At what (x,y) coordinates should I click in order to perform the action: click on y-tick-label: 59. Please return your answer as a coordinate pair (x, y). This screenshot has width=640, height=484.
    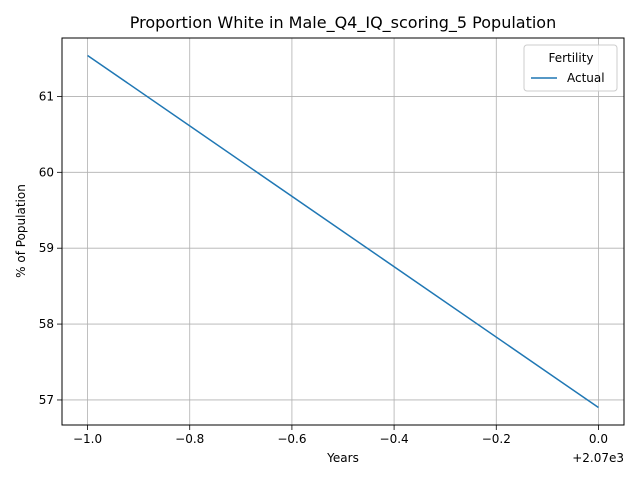
    Looking at the image, I should click on (46, 248).